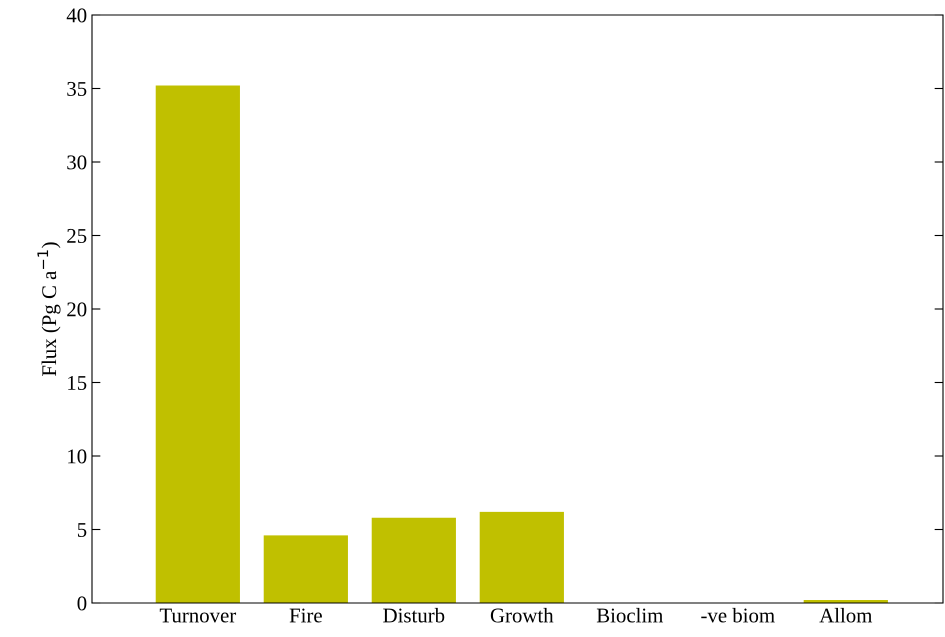 Image resolution: width=945 pixels, height=637 pixels. I want to click on x-tick-label: Disturb, so click(413, 615).